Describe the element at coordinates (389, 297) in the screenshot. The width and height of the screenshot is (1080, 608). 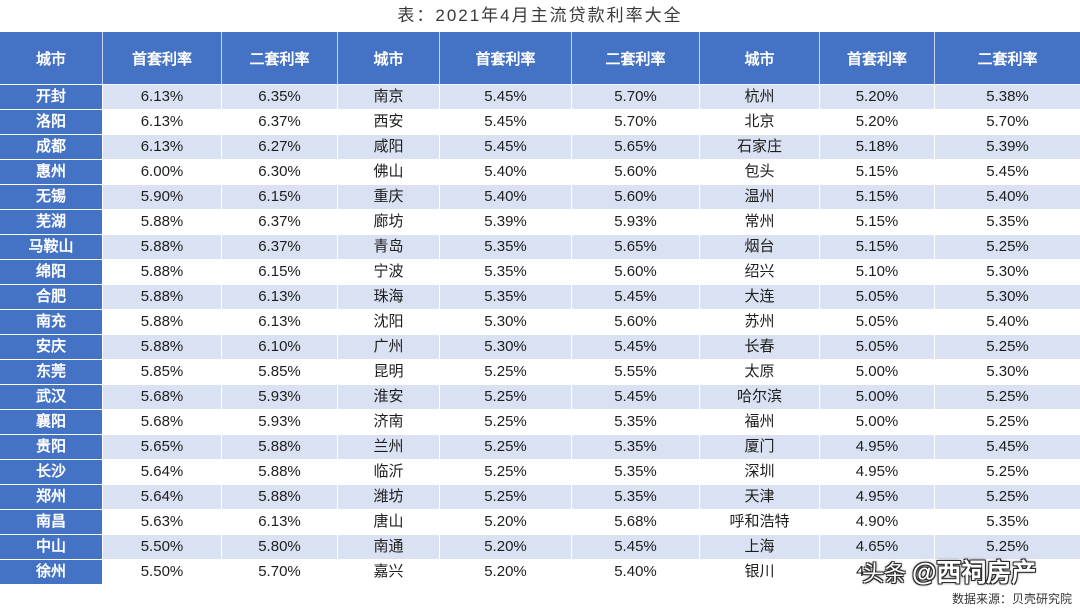
I see `city-cell: 珠海` at that location.